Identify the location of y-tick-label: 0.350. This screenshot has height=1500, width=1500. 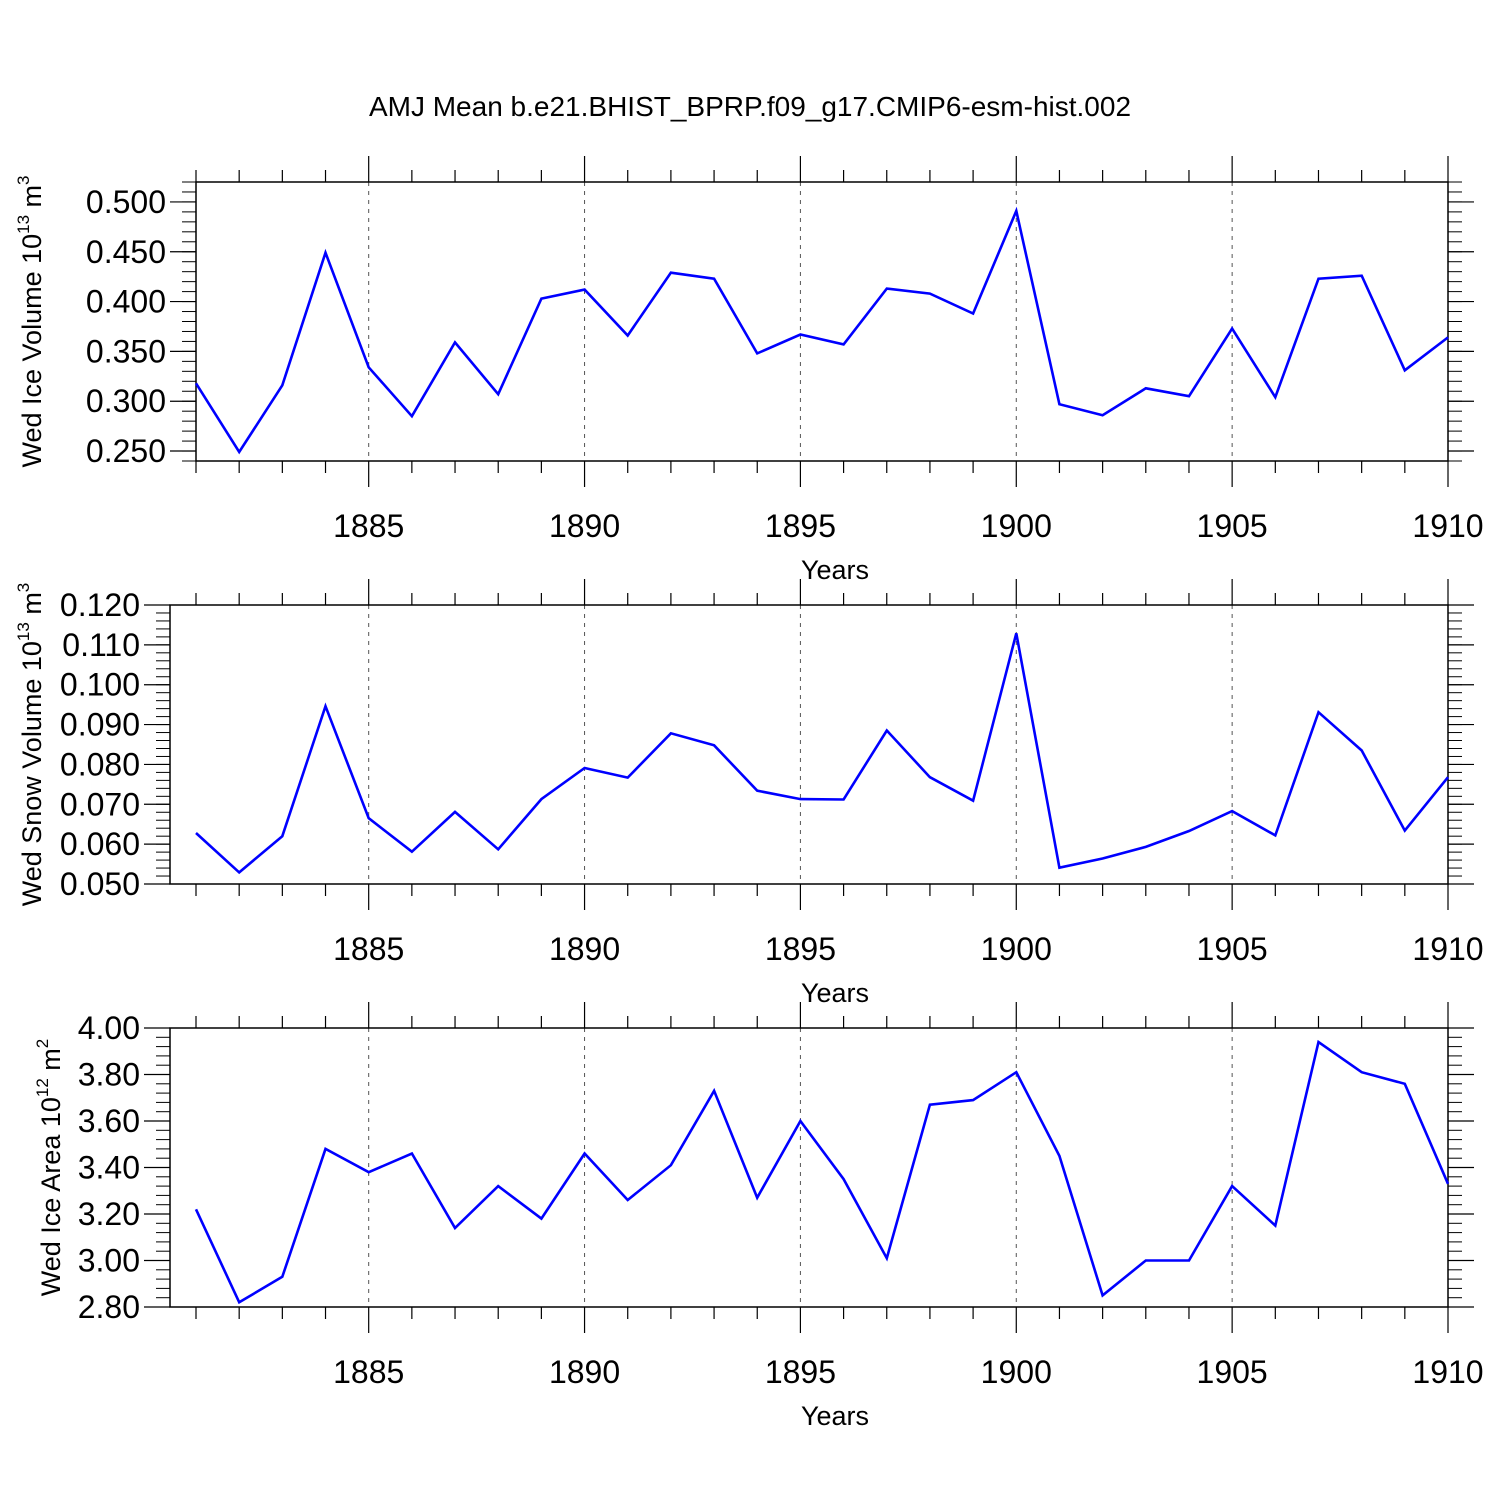
(126, 351).